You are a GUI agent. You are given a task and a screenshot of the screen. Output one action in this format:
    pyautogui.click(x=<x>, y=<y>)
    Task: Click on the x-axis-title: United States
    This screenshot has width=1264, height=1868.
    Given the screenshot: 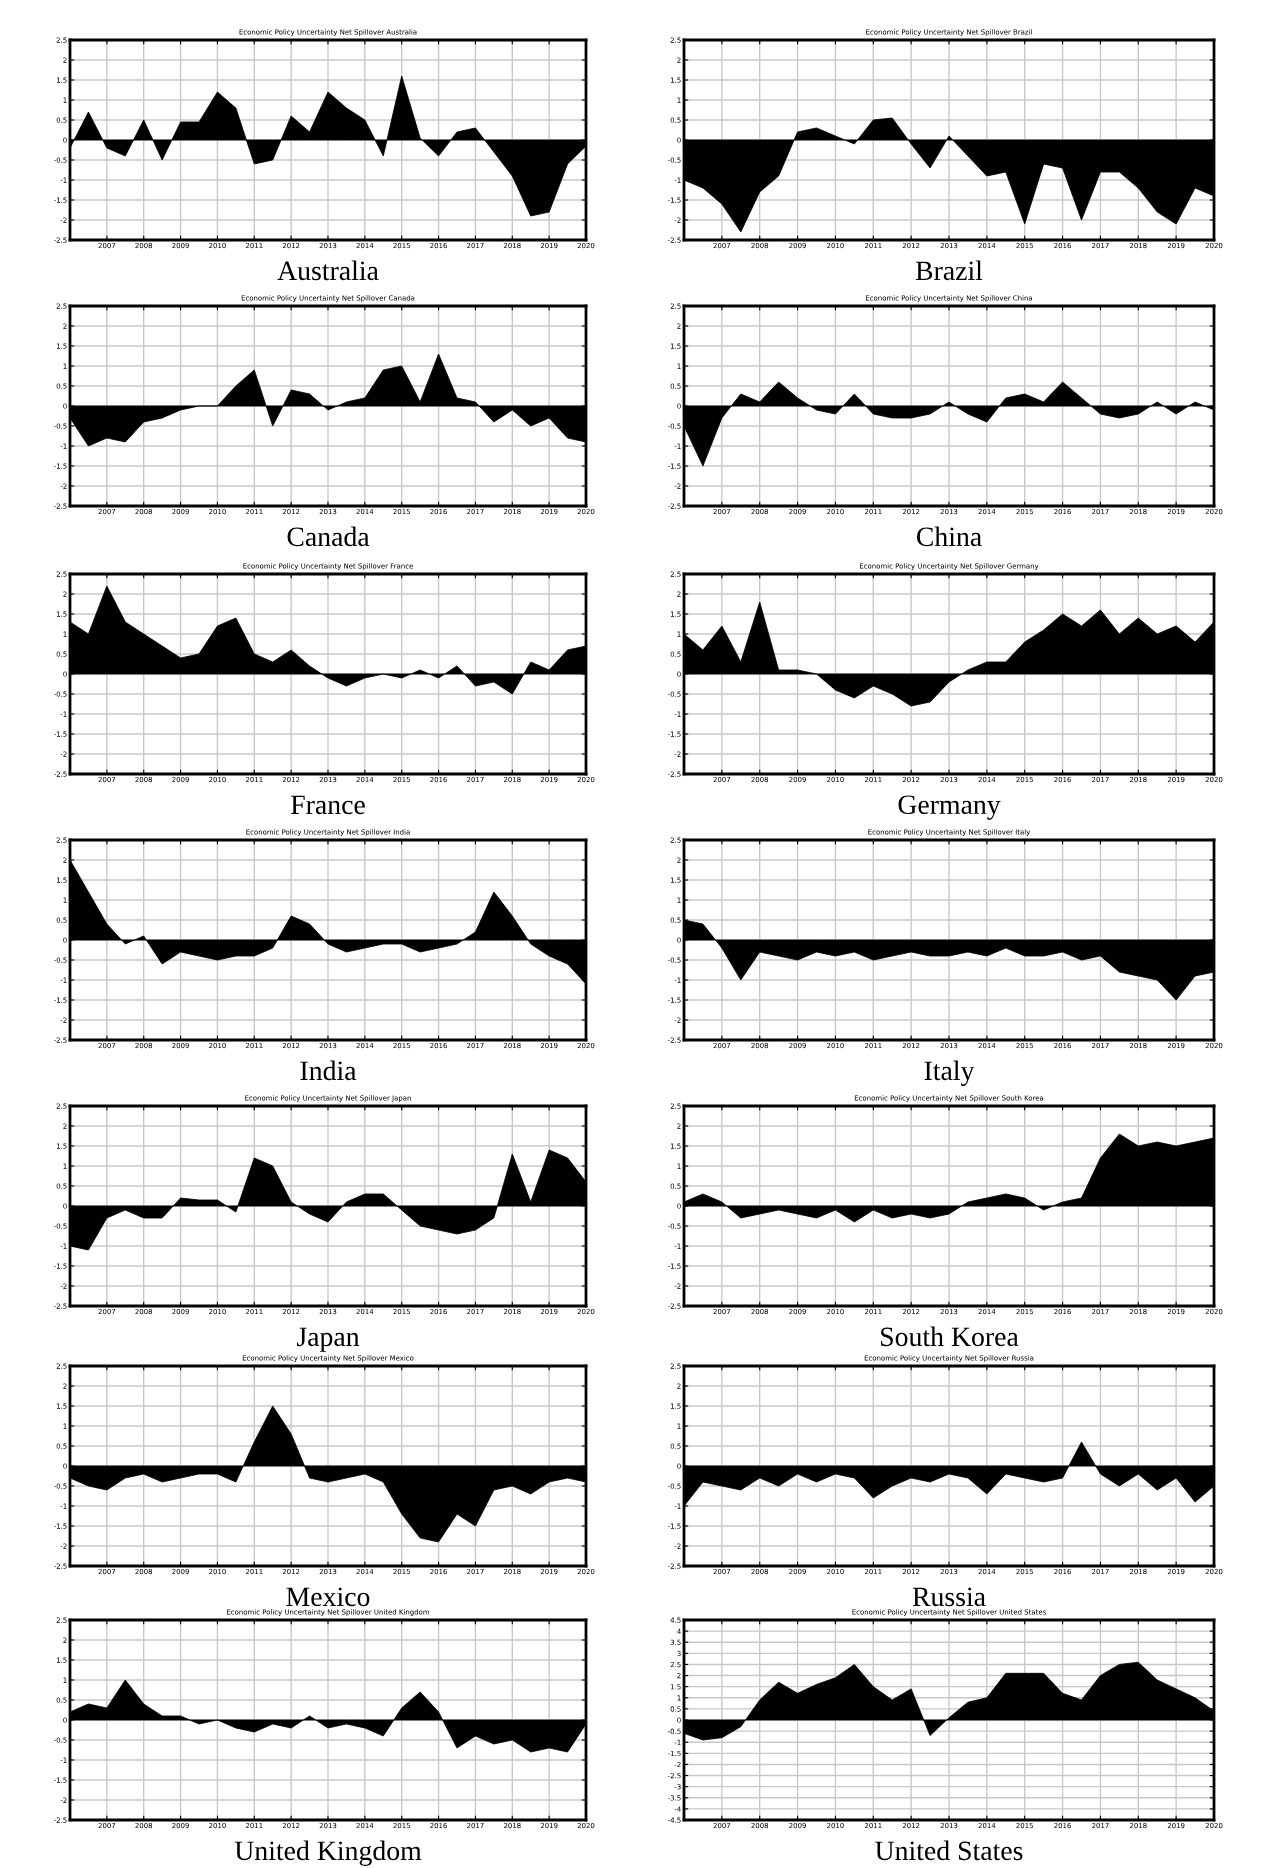 What is the action you would take?
    pyautogui.click(x=949, y=1850)
    